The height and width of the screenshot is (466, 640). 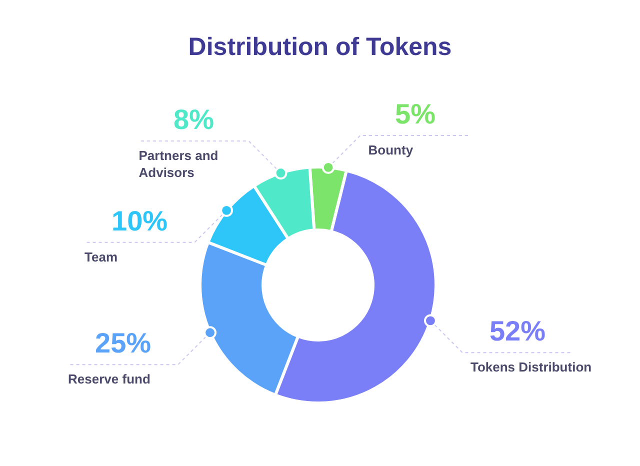 What do you see at coordinates (123, 343) in the screenshot?
I see `data-label: 25%` at bounding box center [123, 343].